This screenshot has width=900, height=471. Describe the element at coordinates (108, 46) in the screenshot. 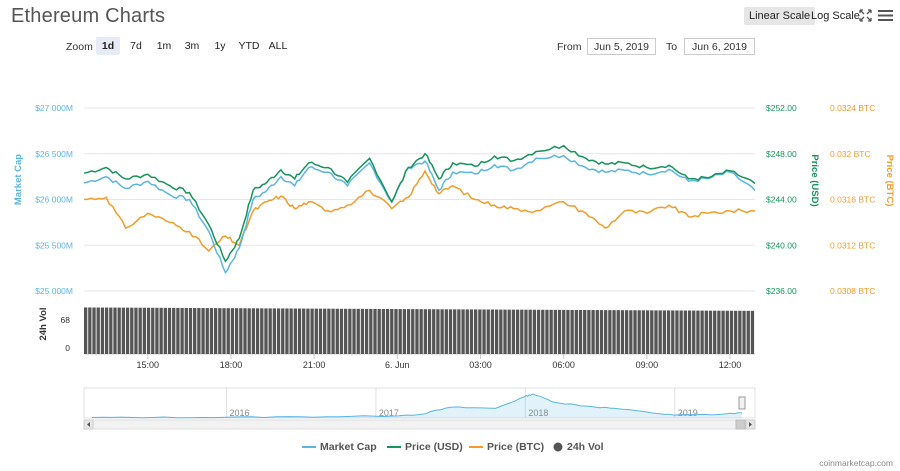

I see `zoom-button-1d: 1d` at that location.